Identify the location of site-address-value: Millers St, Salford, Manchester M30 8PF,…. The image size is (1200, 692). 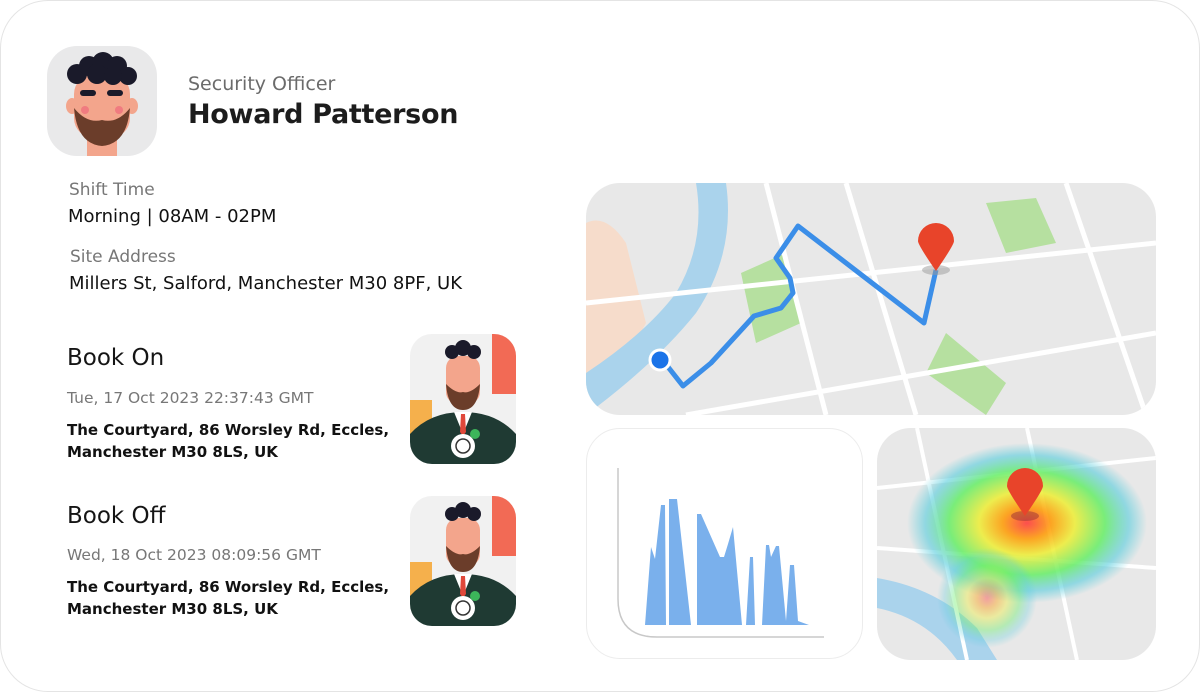
(266, 283).